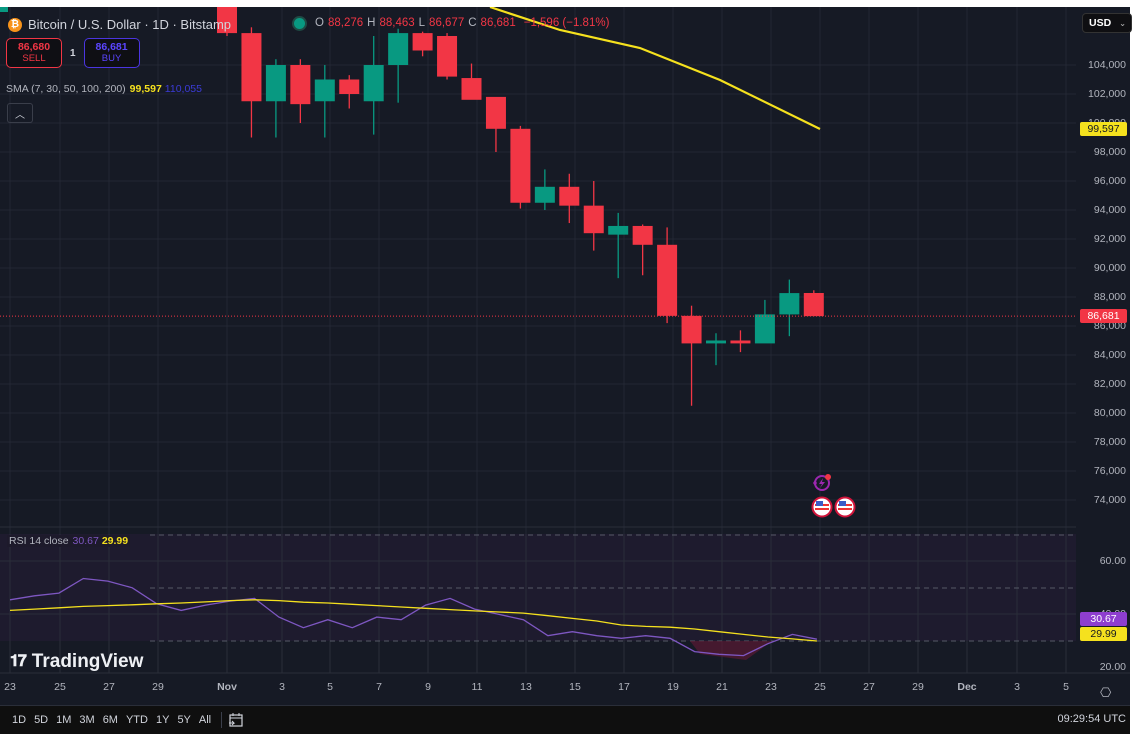  Describe the element at coordinates (447, 23) in the screenshot. I see `low-value: 86,677` at that location.